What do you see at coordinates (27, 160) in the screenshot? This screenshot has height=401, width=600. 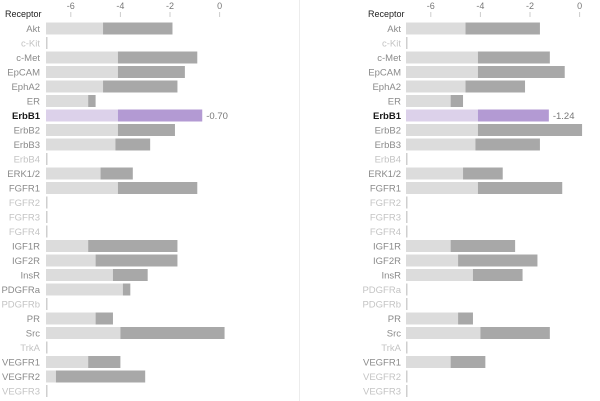 I see `category-label: ErbB4` at bounding box center [27, 160].